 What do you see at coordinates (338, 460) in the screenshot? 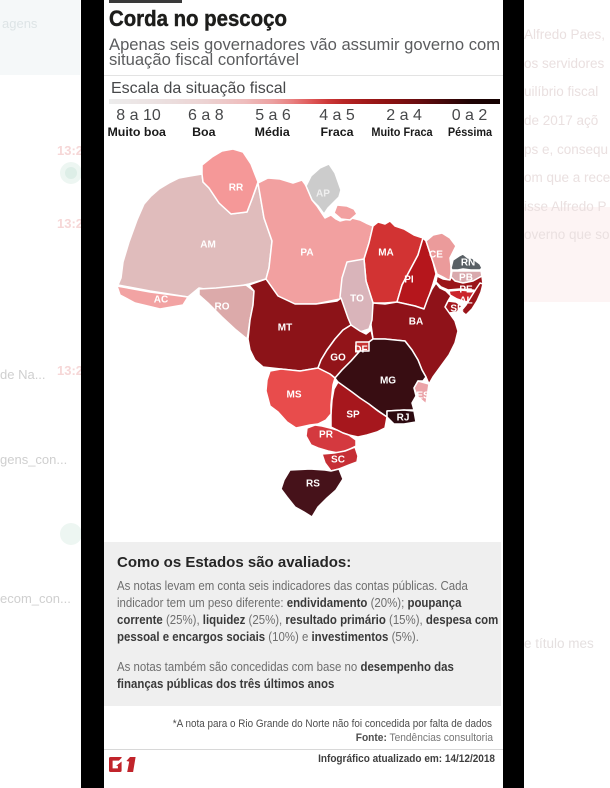
I see `svg-text: SC` at bounding box center [338, 460].